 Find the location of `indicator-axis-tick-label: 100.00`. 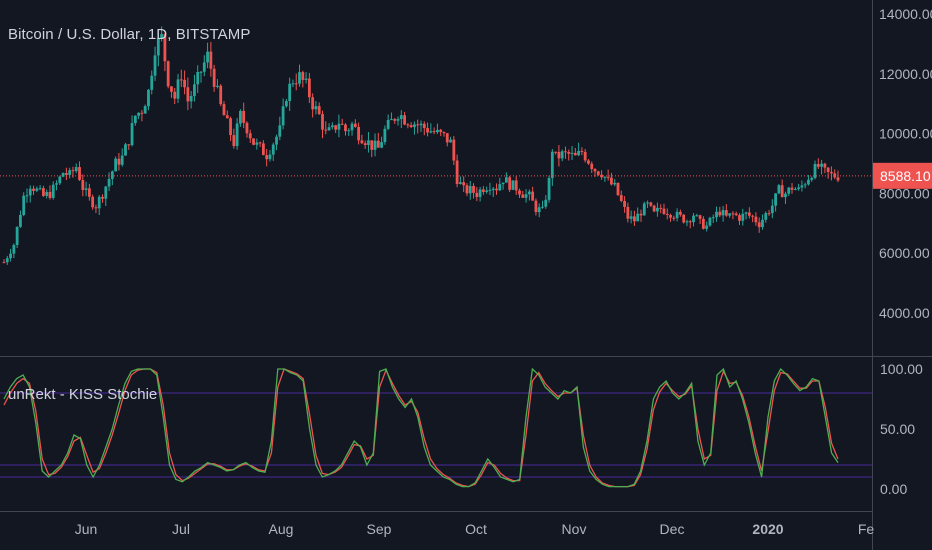

indicator-axis-tick-label: 100.00 is located at coordinates (901, 369).